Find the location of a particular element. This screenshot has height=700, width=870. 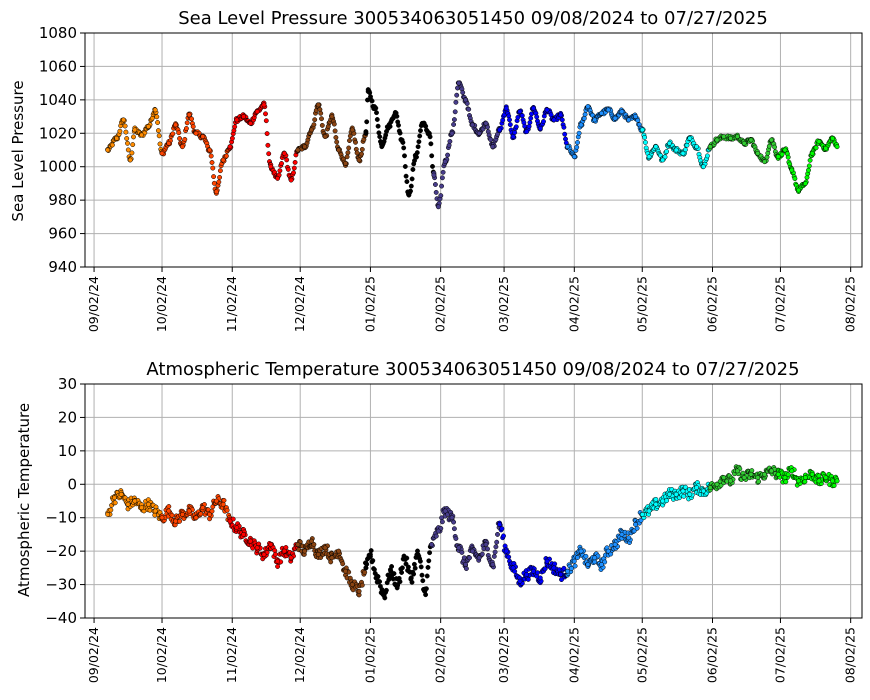

temperature-ytick-label: −40 is located at coordinates (61, 618).